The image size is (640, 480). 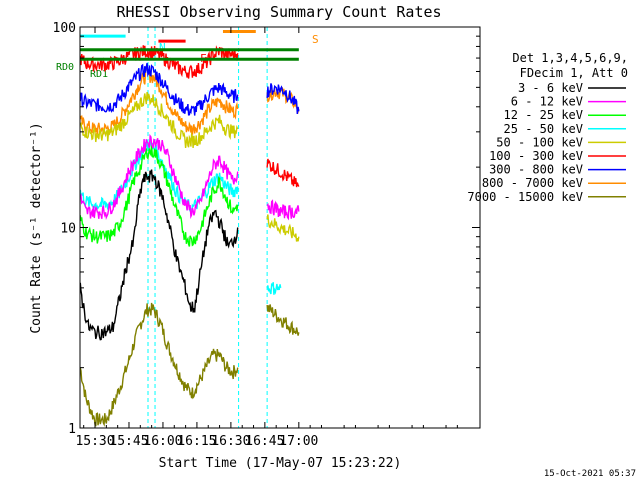 What do you see at coordinates (543, 115) in the screenshot?
I see `legend-label-2: 12 - 25 keV` at bounding box center [543, 115].